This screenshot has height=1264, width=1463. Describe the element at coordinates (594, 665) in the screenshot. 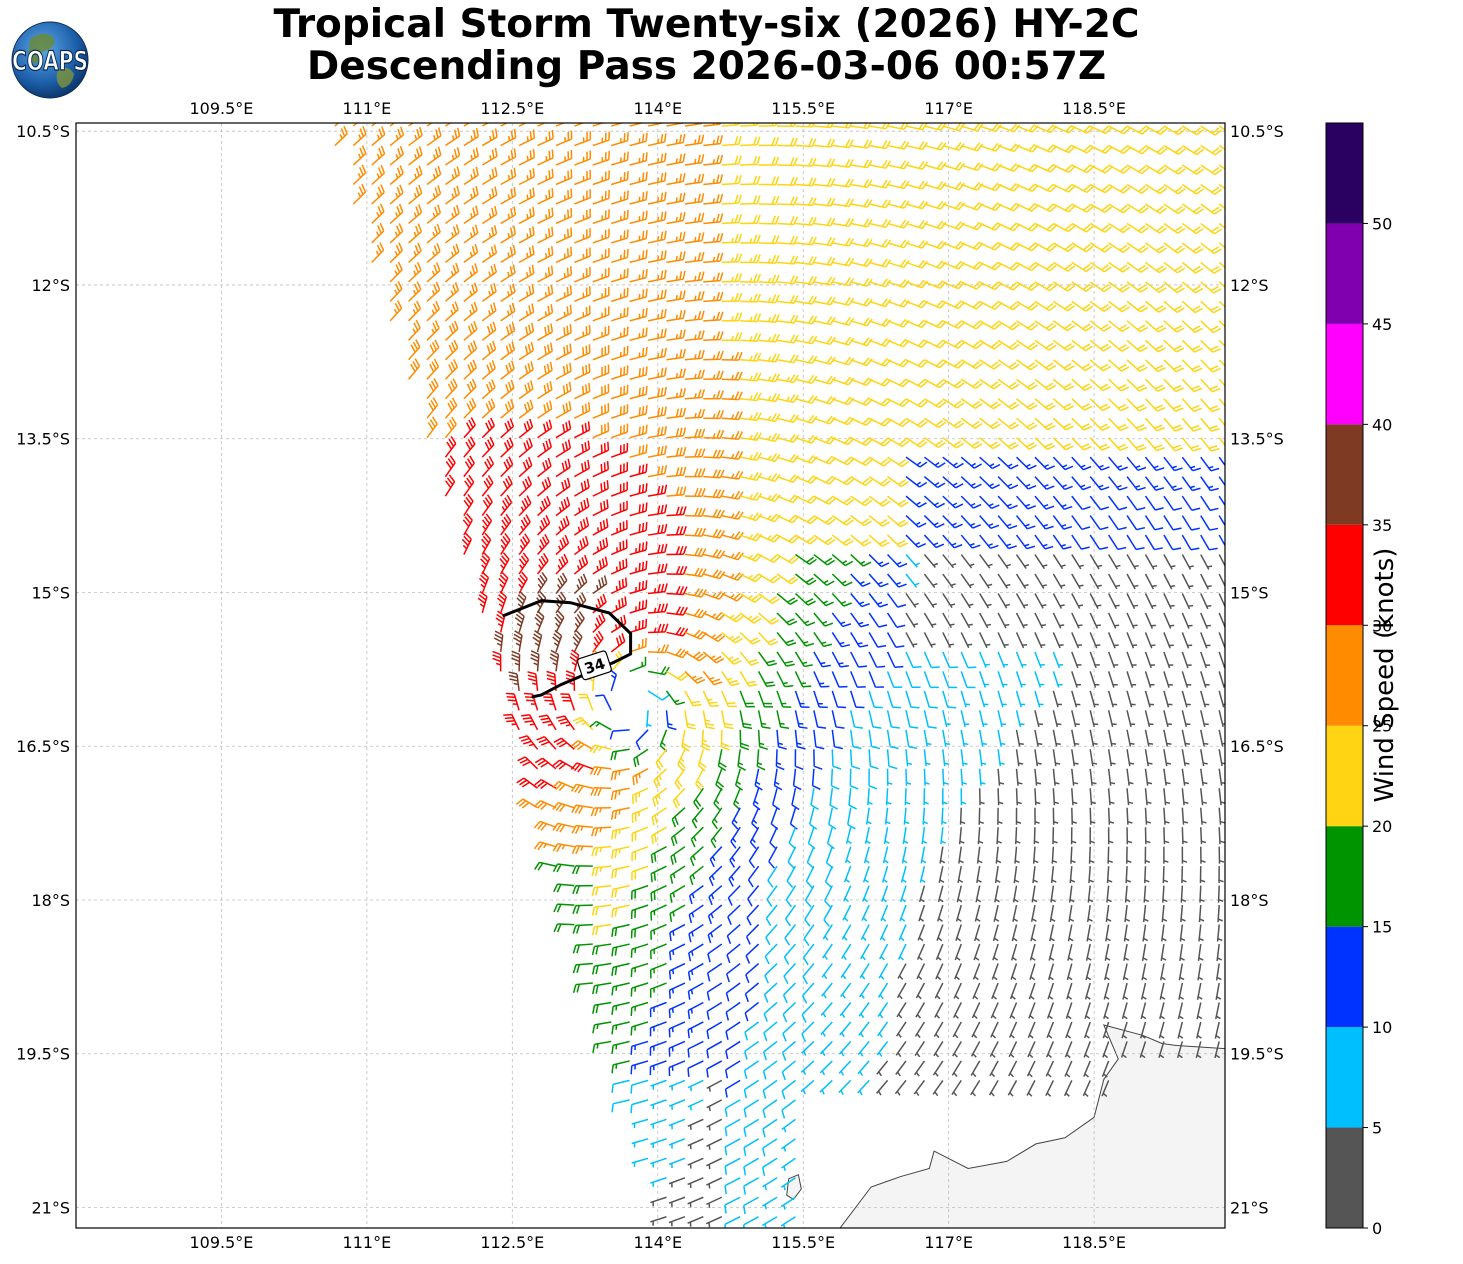

I see `contour-label-34: 34` at that location.